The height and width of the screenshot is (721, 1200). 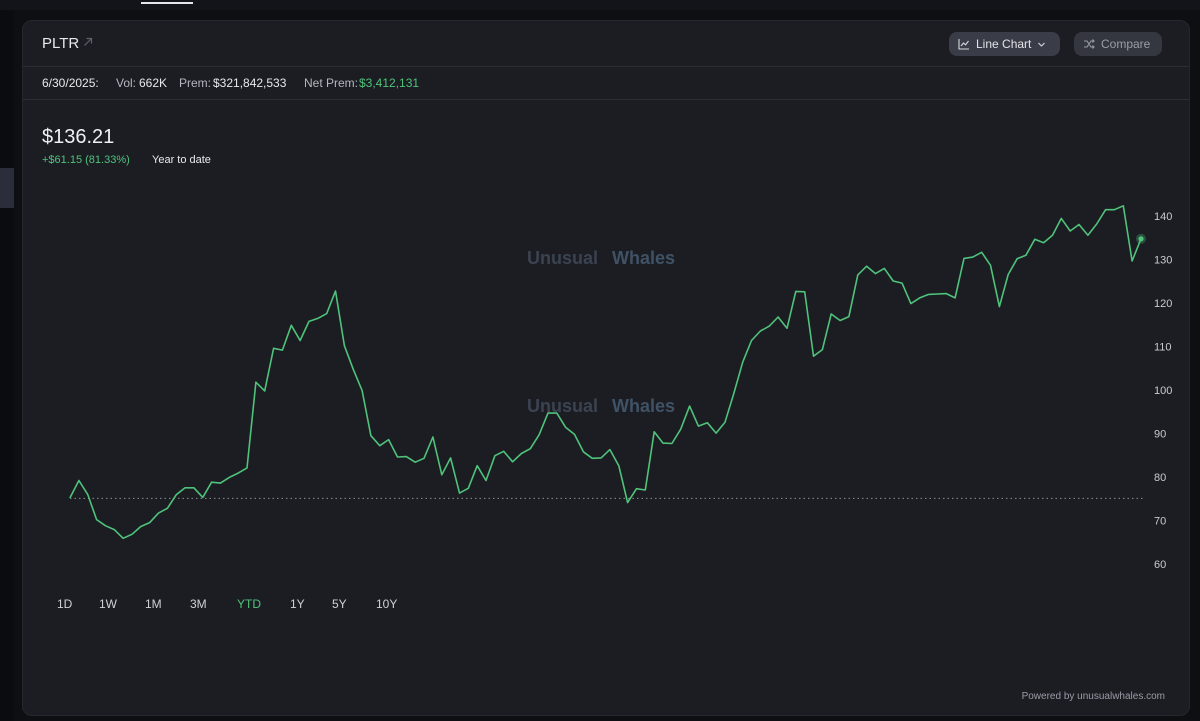 I want to click on range-5y: 5Y, so click(x=339, y=604).